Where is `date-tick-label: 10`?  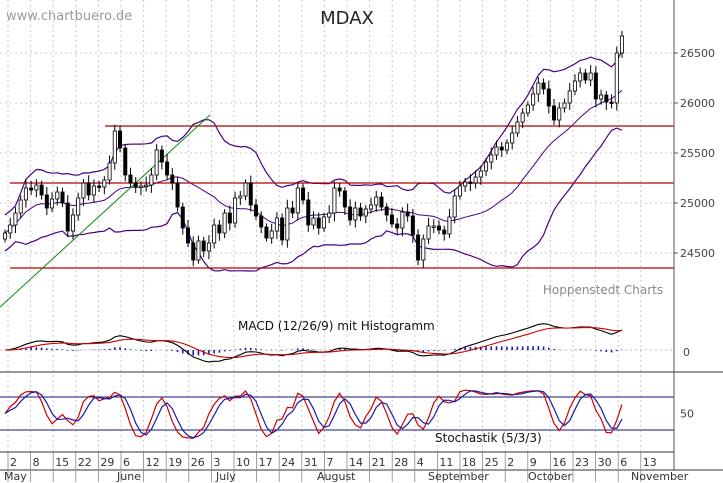 date-tick-label: 10 is located at coordinates (243, 462).